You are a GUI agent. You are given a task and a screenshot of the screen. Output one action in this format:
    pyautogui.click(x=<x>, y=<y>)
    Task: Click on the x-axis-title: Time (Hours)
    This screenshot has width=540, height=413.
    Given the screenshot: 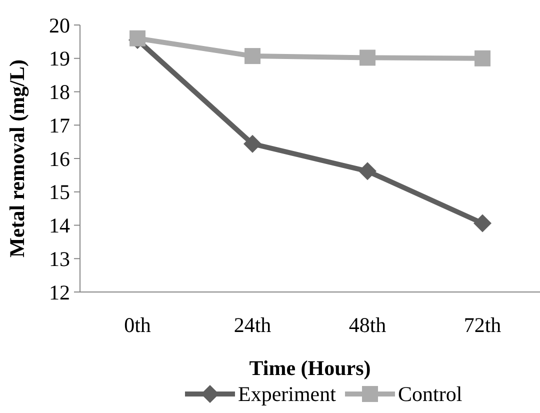 What is the action you would take?
    pyautogui.click(x=310, y=368)
    